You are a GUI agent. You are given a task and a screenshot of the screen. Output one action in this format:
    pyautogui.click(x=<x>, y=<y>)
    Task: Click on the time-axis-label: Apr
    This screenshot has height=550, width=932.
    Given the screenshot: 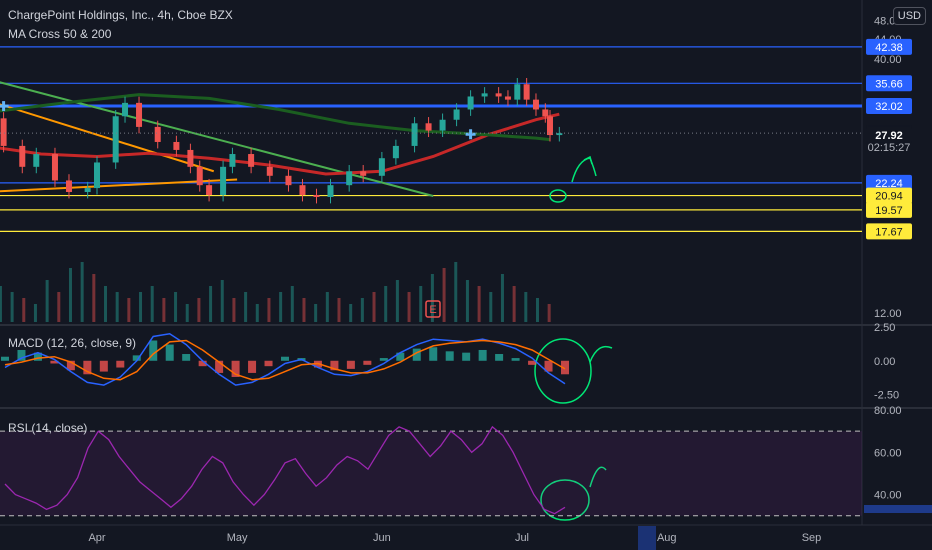 What is the action you would take?
    pyautogui.click(x=96, y=538)
    